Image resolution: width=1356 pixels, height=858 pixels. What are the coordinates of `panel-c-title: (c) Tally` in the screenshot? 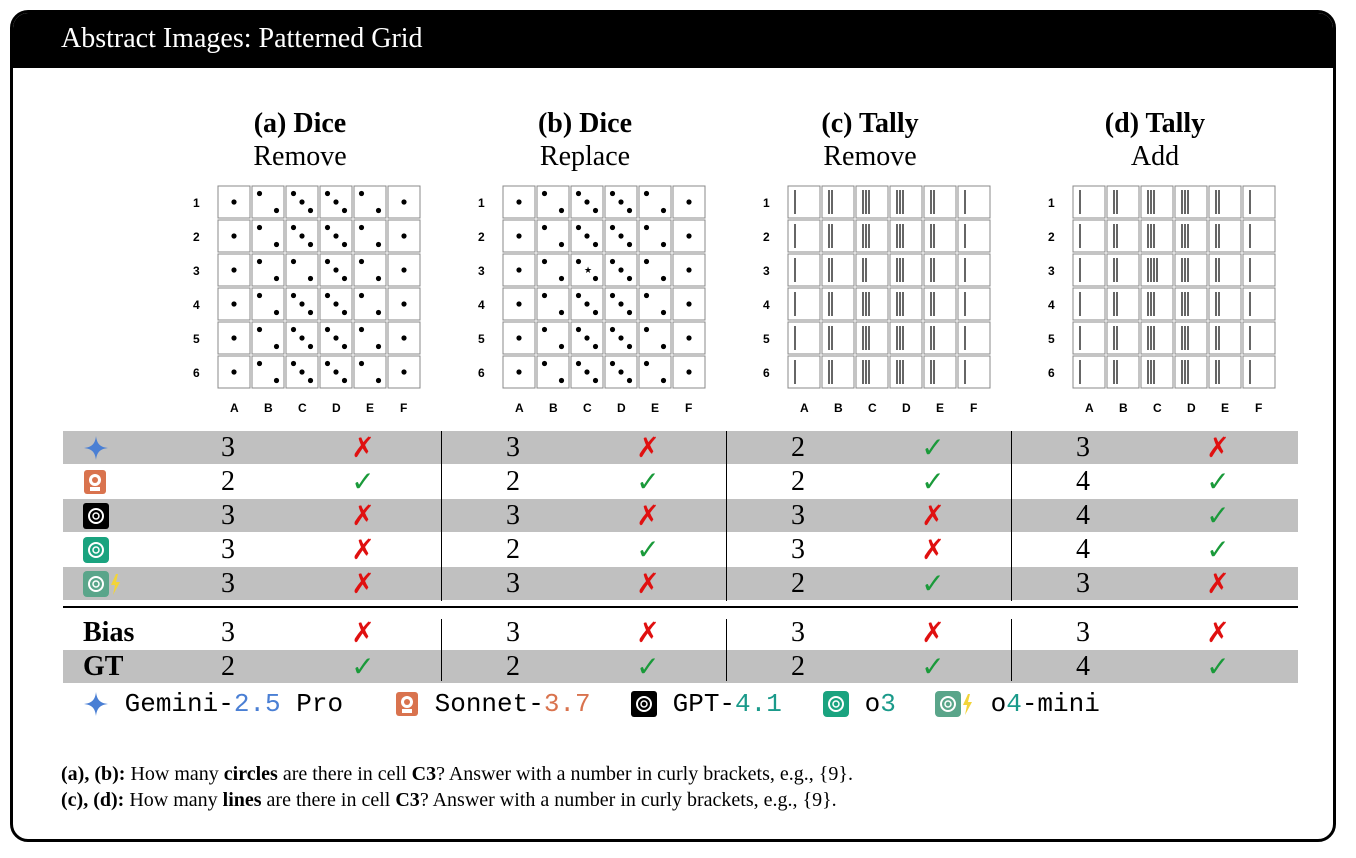 It's located at (870, 123).